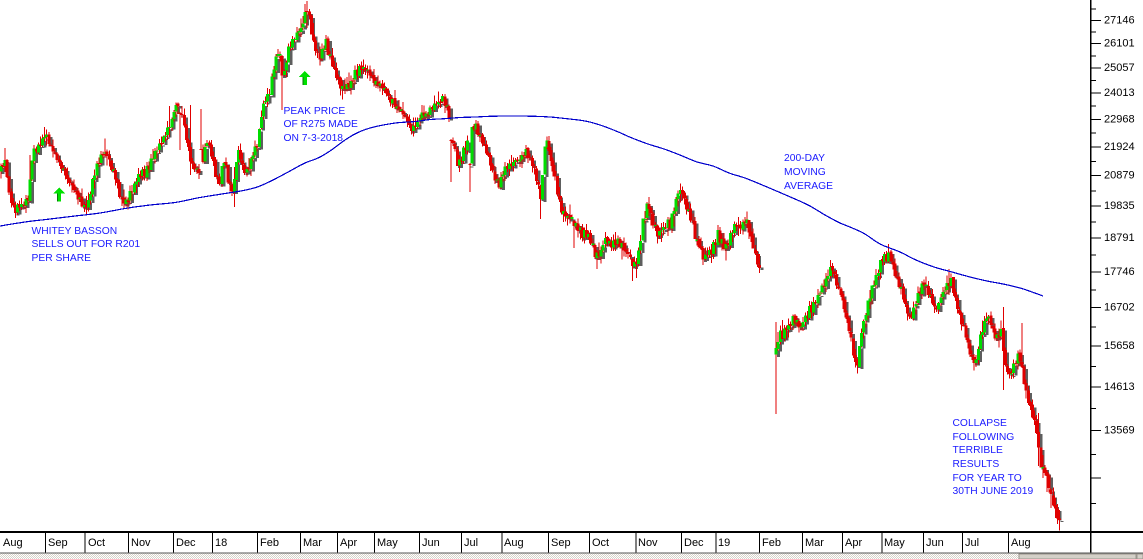 The height and width of the screenshot is (559, 1143). What do you see at coordinates (1119, 206) in the screenshot?
I see `svg-text: 19835` at bounding box center [1119, 206].